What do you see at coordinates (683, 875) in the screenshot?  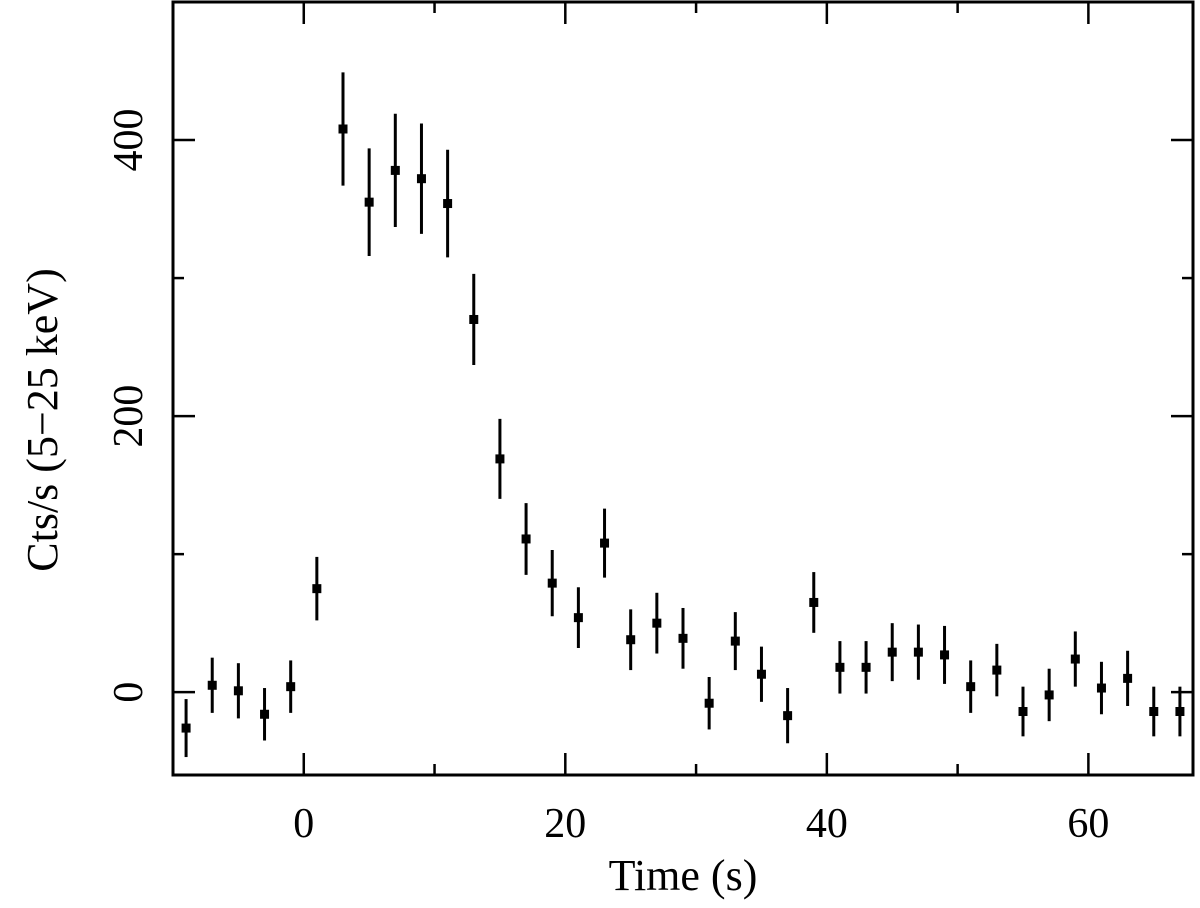 I see `x-axis-label: Time (s)` at bounding box center [683, 875].